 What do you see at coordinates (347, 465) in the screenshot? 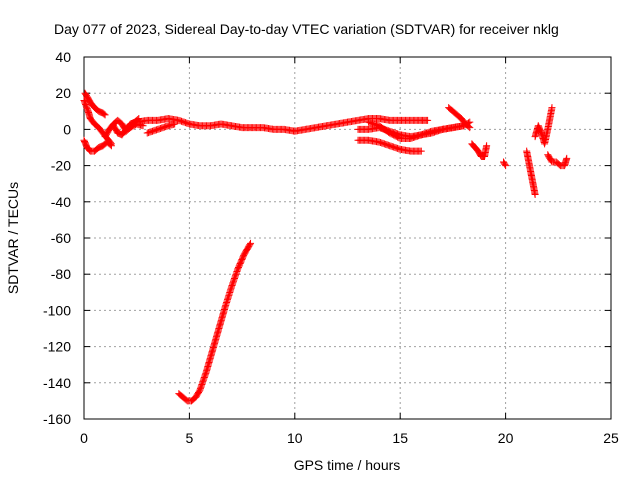
I see `x-axis-label: GPS time / hours` at bounding box center [347, 465].